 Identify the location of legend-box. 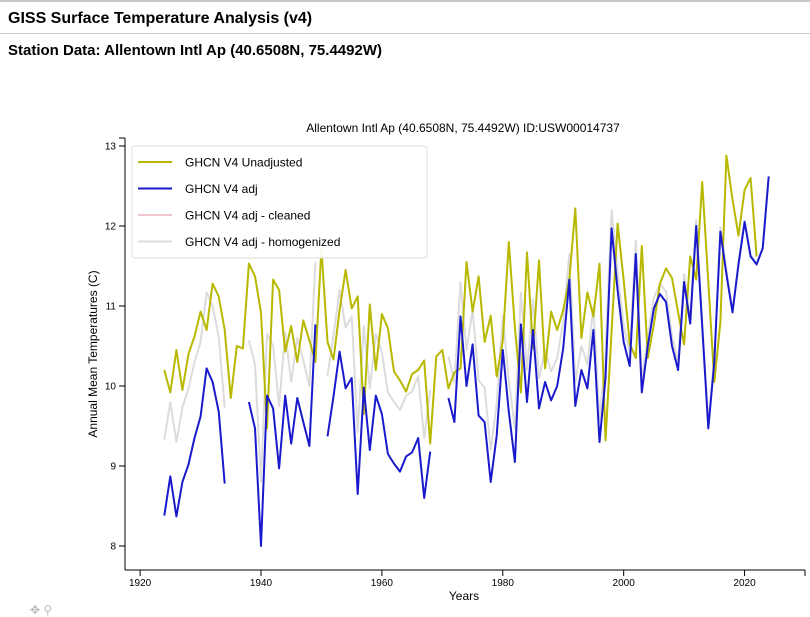
(279, 202).